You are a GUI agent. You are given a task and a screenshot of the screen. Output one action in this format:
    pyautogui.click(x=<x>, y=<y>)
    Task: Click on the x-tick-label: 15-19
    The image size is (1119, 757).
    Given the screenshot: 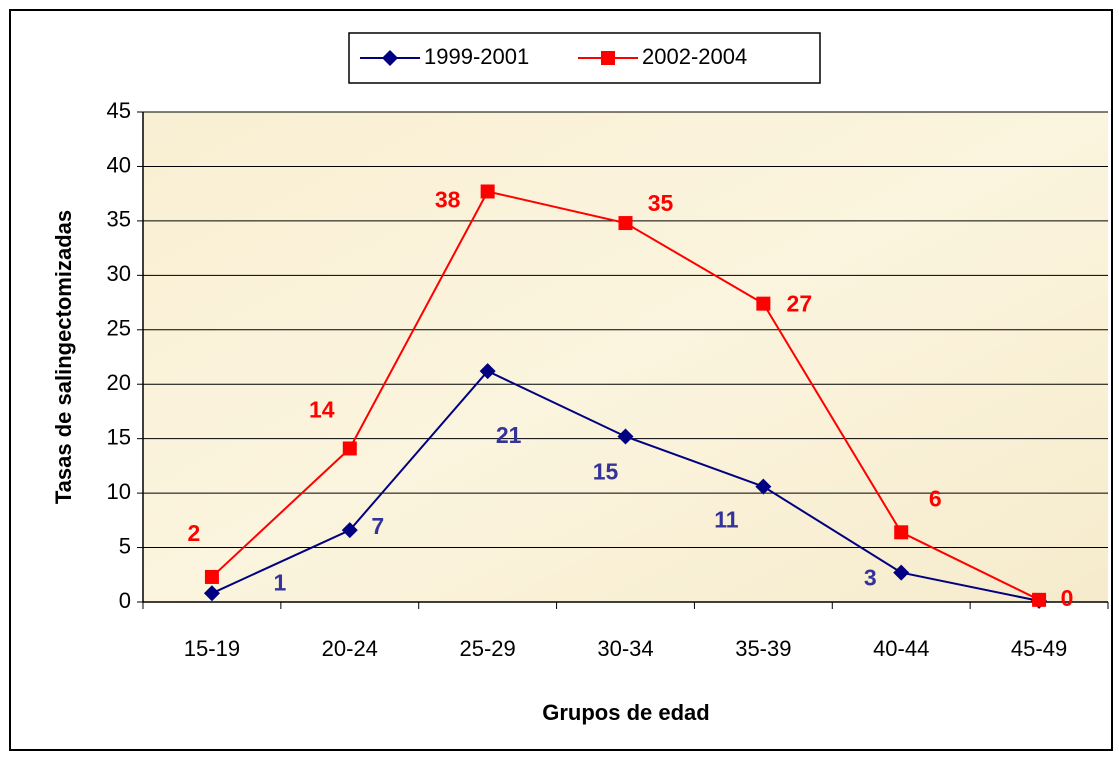 What is the action you would take?
    pyautogui.click(x=212, y=648)
    